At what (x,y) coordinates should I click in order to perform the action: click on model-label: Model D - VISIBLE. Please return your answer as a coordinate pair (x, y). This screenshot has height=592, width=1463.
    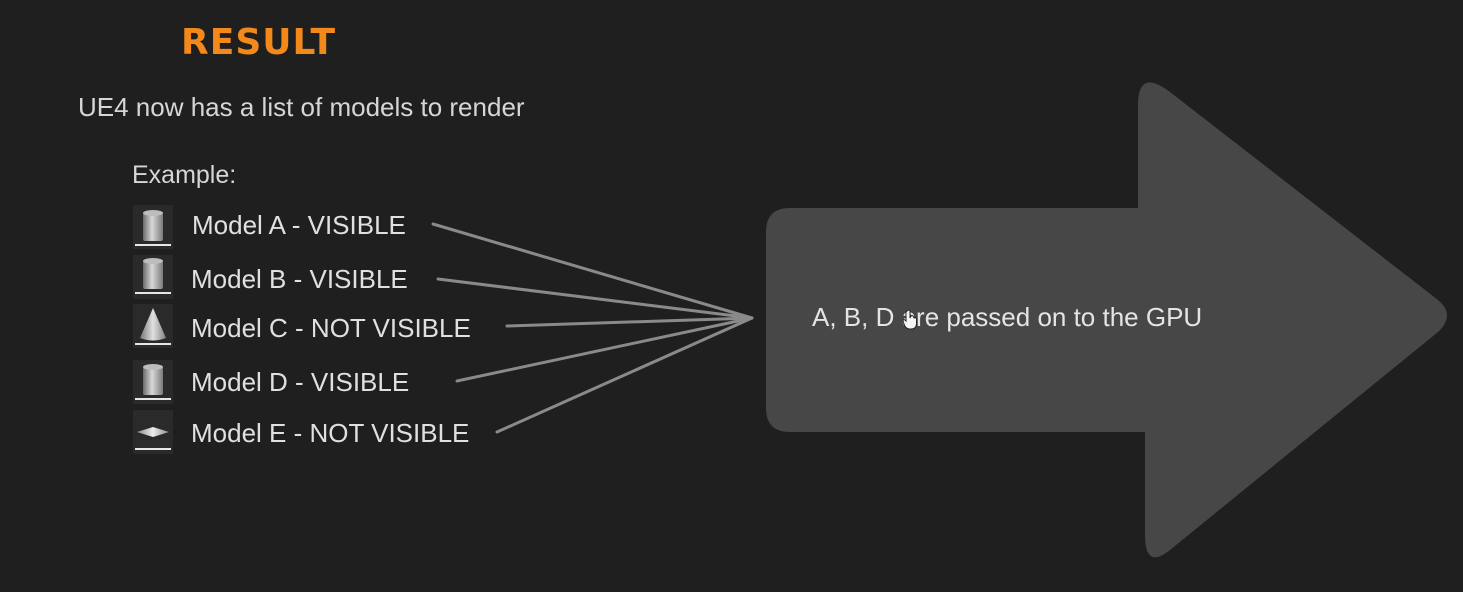
    Looking at the image, I should click on (300, 382).